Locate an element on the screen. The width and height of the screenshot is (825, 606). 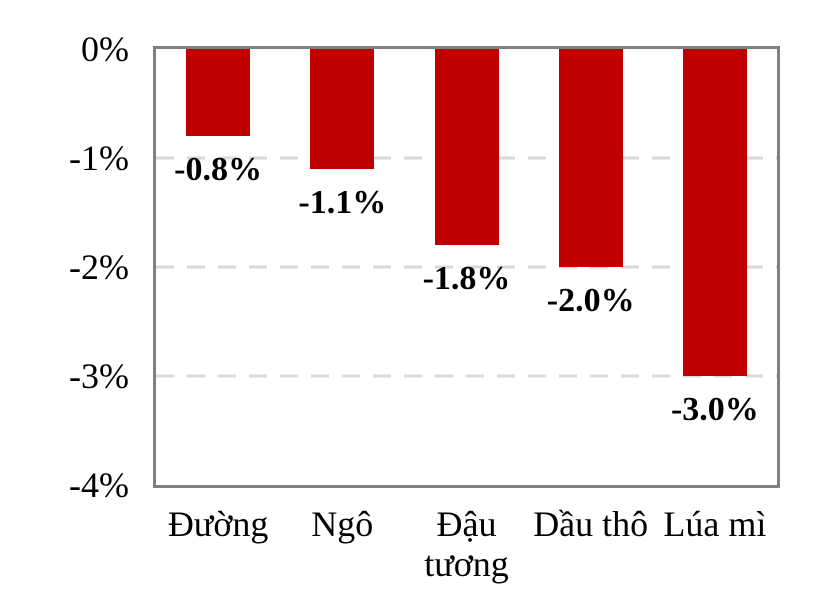
x-category-label: Lúa mì is located at coordinates (715, 524).